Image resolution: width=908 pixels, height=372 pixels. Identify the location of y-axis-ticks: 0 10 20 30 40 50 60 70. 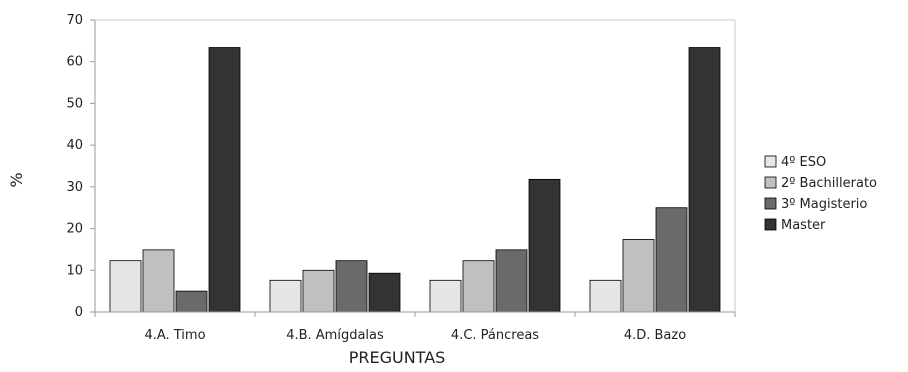
(80, 166).